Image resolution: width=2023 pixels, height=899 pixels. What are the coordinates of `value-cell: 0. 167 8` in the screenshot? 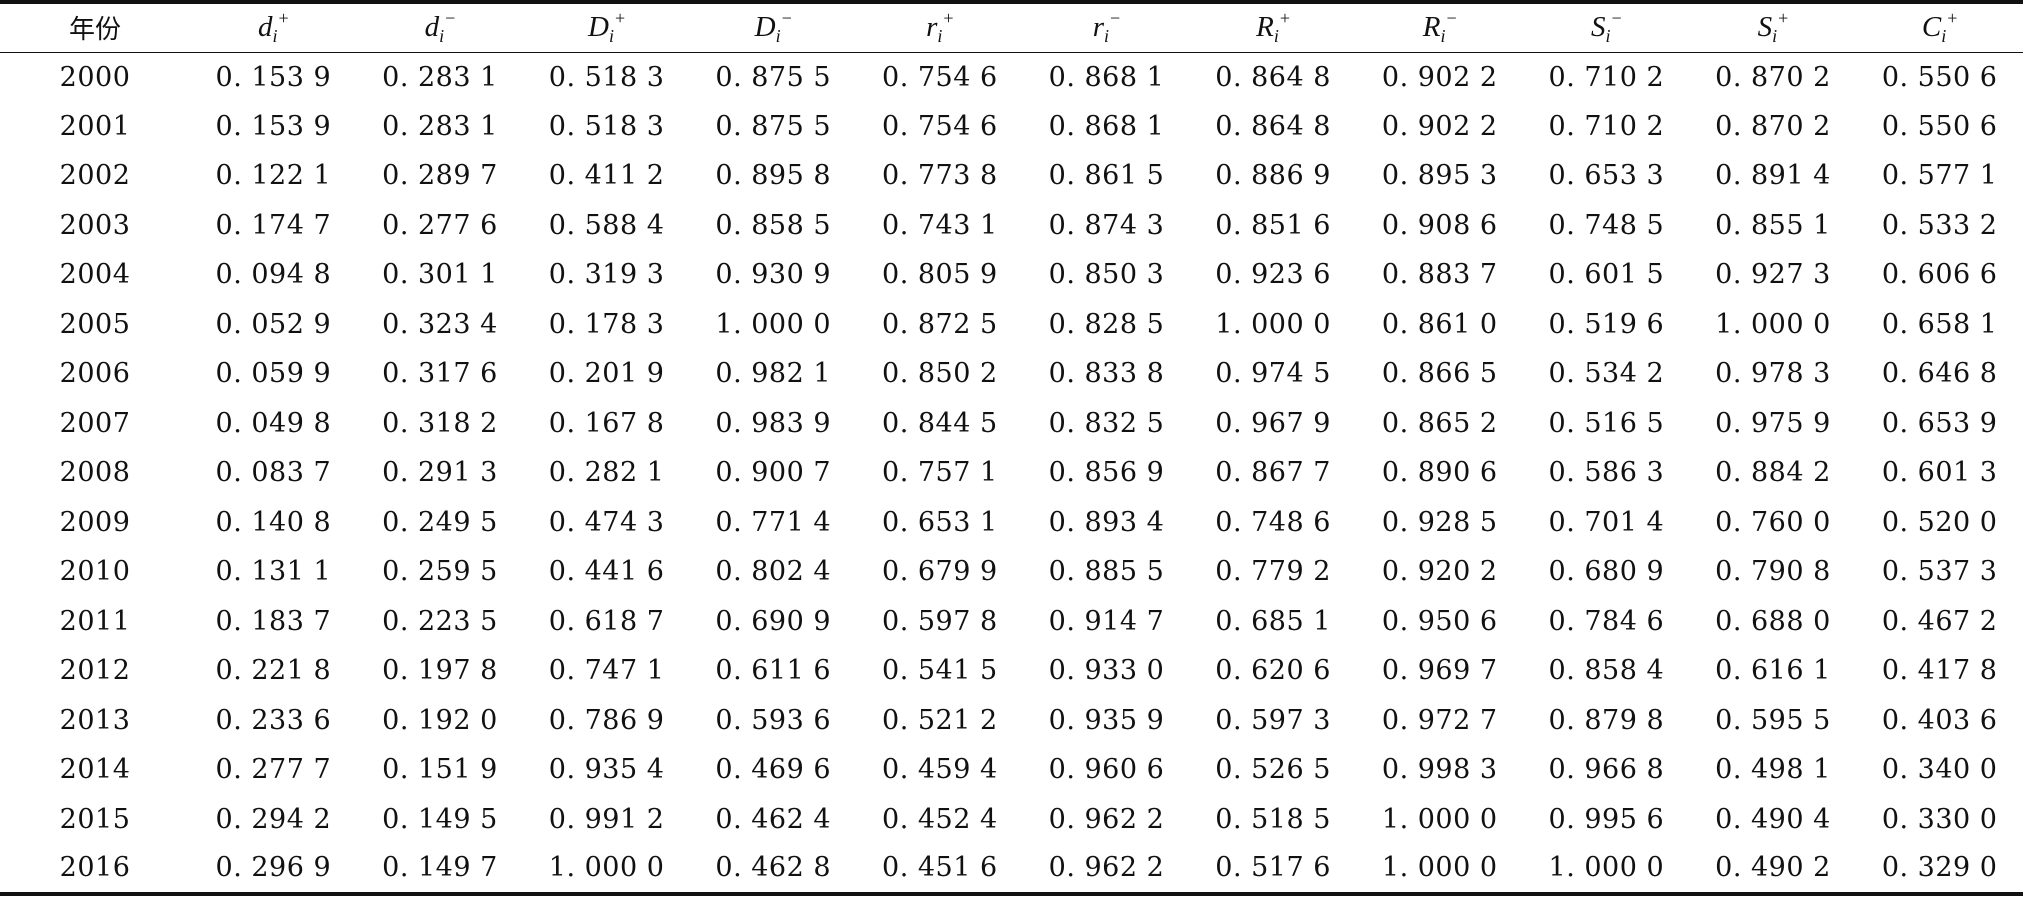 It's located at (606, 423).